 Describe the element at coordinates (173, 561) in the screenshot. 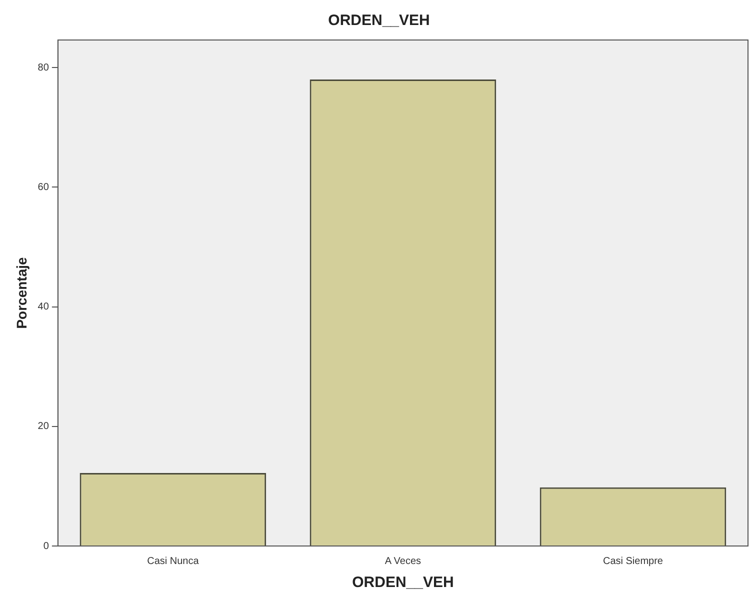

I see `x-tick-label: Casi Nunca` at that location.